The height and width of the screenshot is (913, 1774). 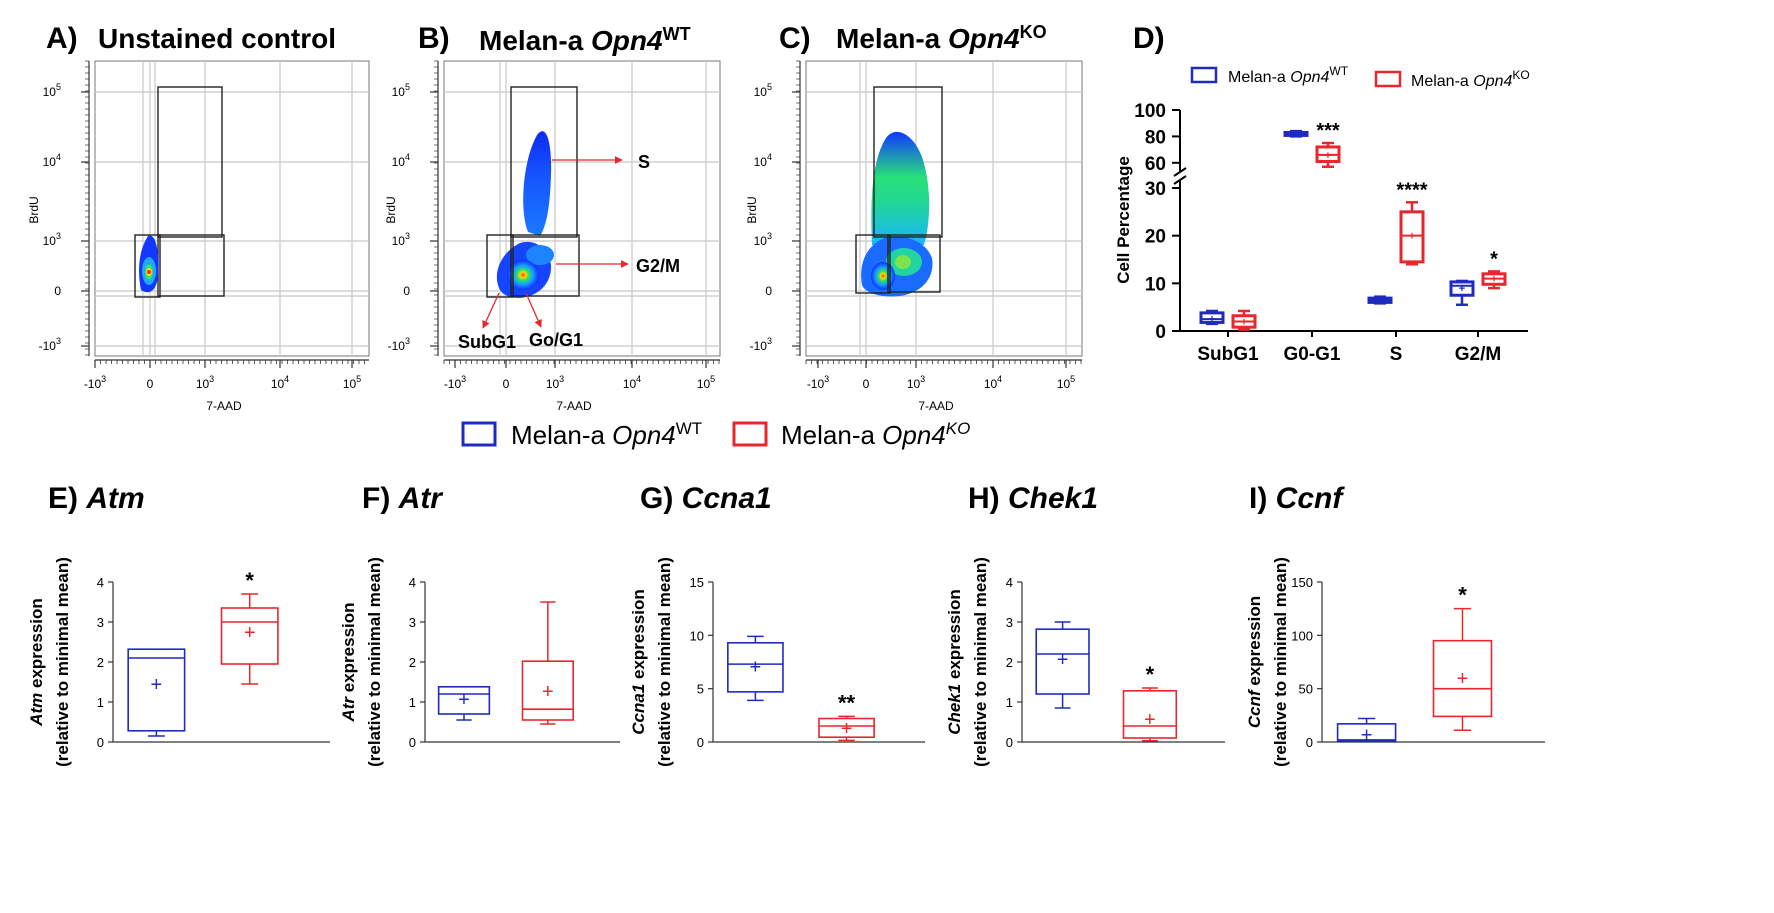 I want to click on y-tick-label: 10³, so click(x=52, y=239).